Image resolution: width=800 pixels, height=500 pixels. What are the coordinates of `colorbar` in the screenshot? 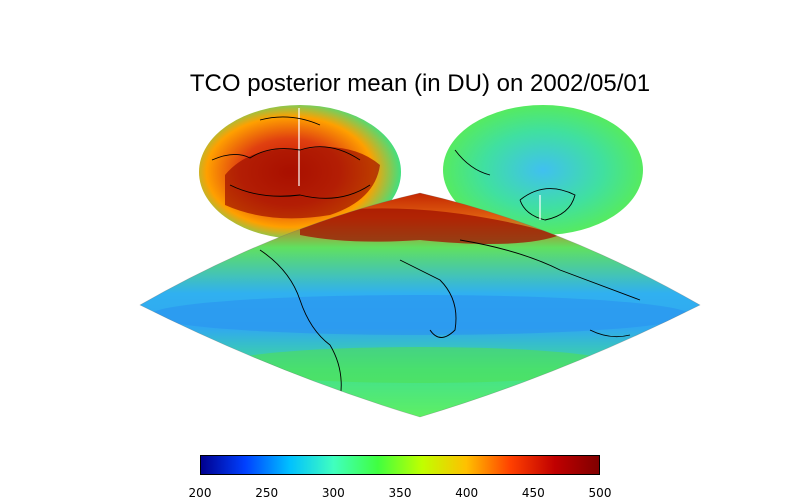 It's located at (400, 465).